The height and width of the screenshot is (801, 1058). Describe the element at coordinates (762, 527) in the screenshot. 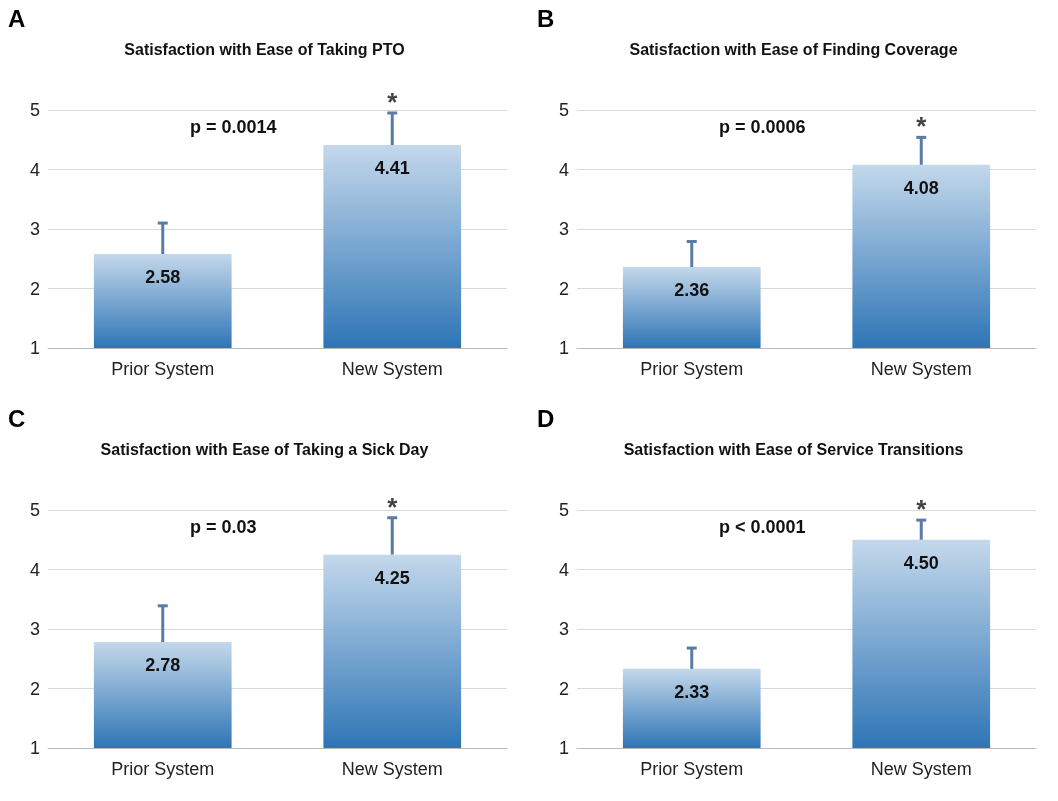

I see `annotation: p < 0.0001` at that location.